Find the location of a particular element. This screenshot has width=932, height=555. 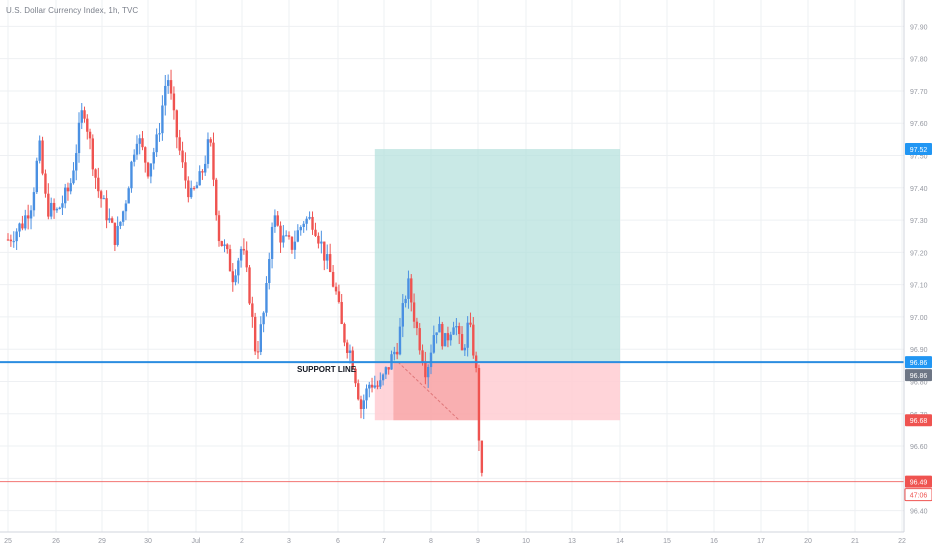

x-tick-label: 26 is located at coordinates (56, 541).